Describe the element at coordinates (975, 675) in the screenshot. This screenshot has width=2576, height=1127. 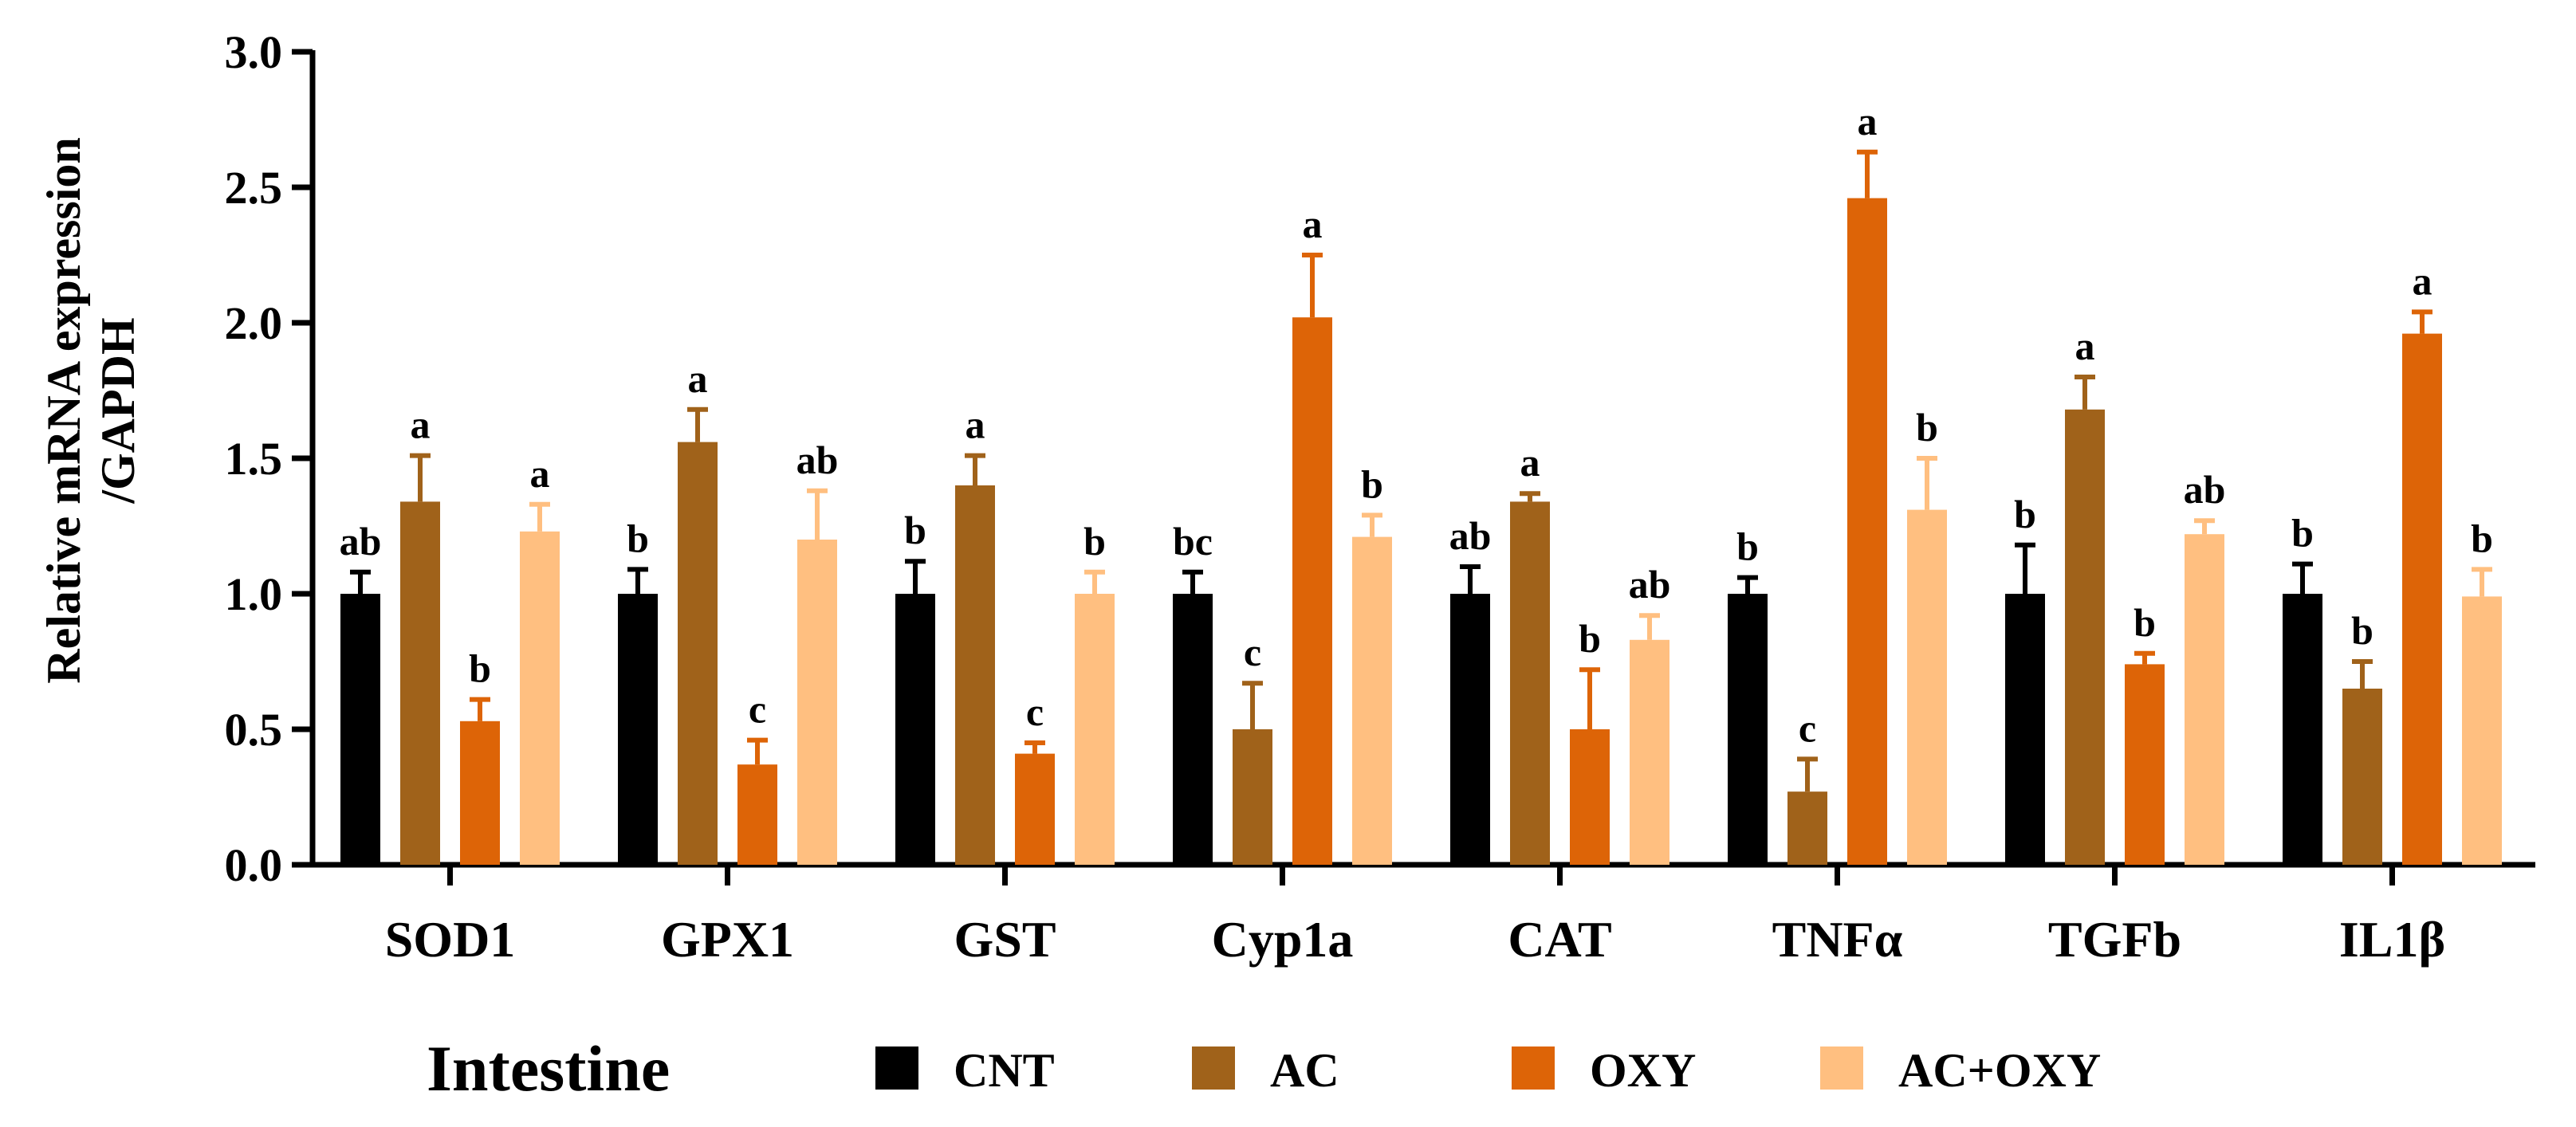
I see `bar-gst-ac` at that location.